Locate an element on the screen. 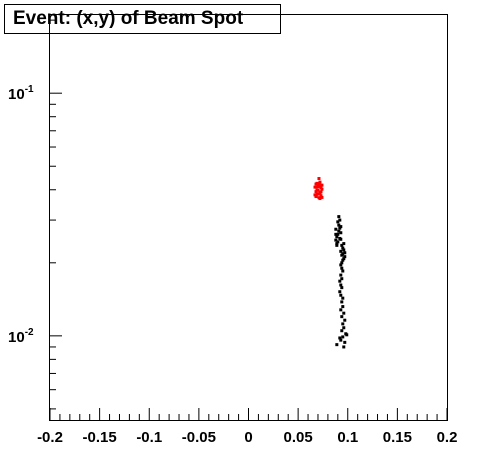 The width and height of the screenshot is (496, 472). x-tick-label: -0.05 is located at coordinates (199, 437).